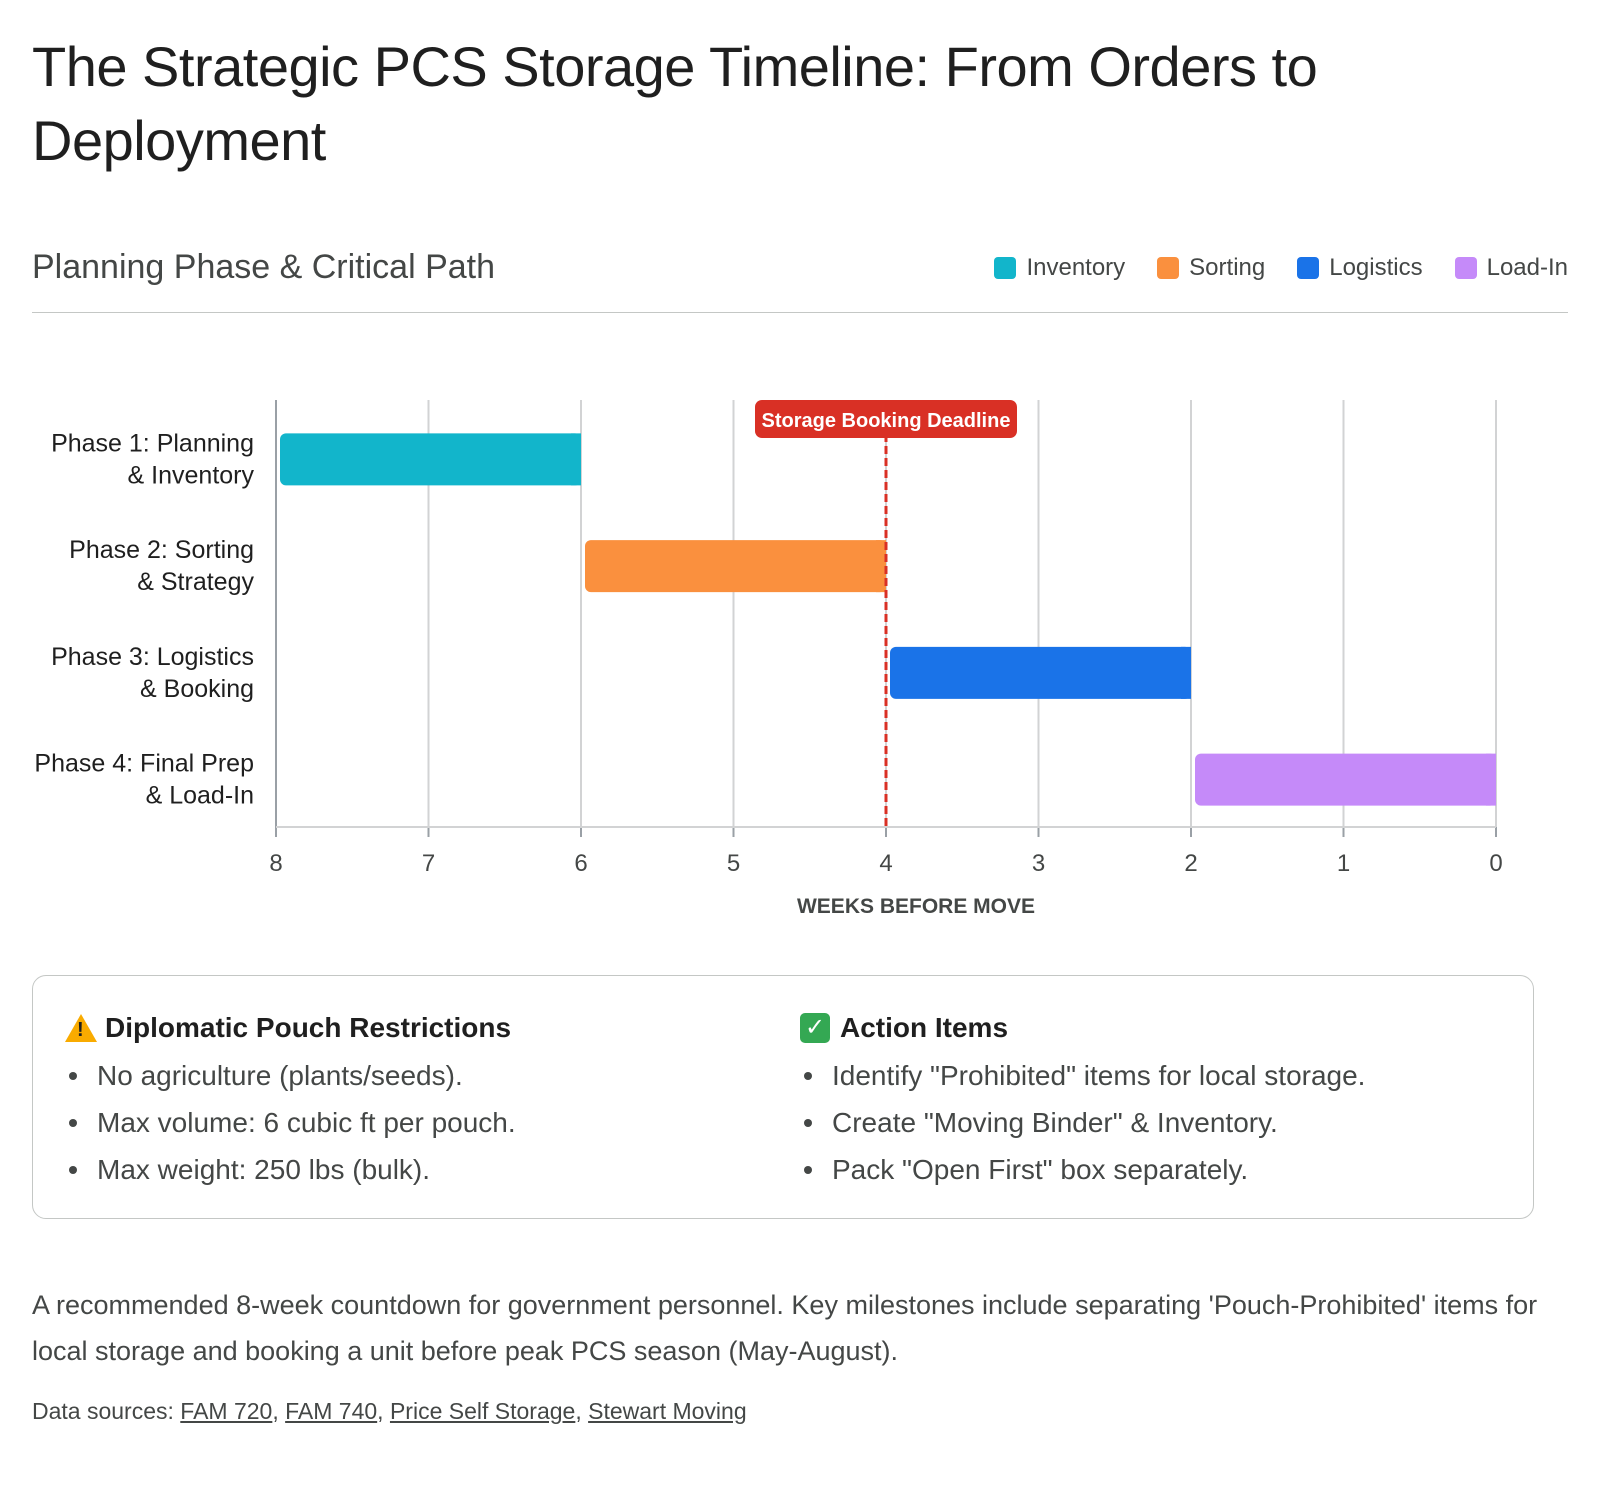 This screenshot has height=1490, width=1600. What do you see at coordinates (197, 689) in the screenshot?
I see `task-label-line2: & Booking` at bounding box center [197, 689].